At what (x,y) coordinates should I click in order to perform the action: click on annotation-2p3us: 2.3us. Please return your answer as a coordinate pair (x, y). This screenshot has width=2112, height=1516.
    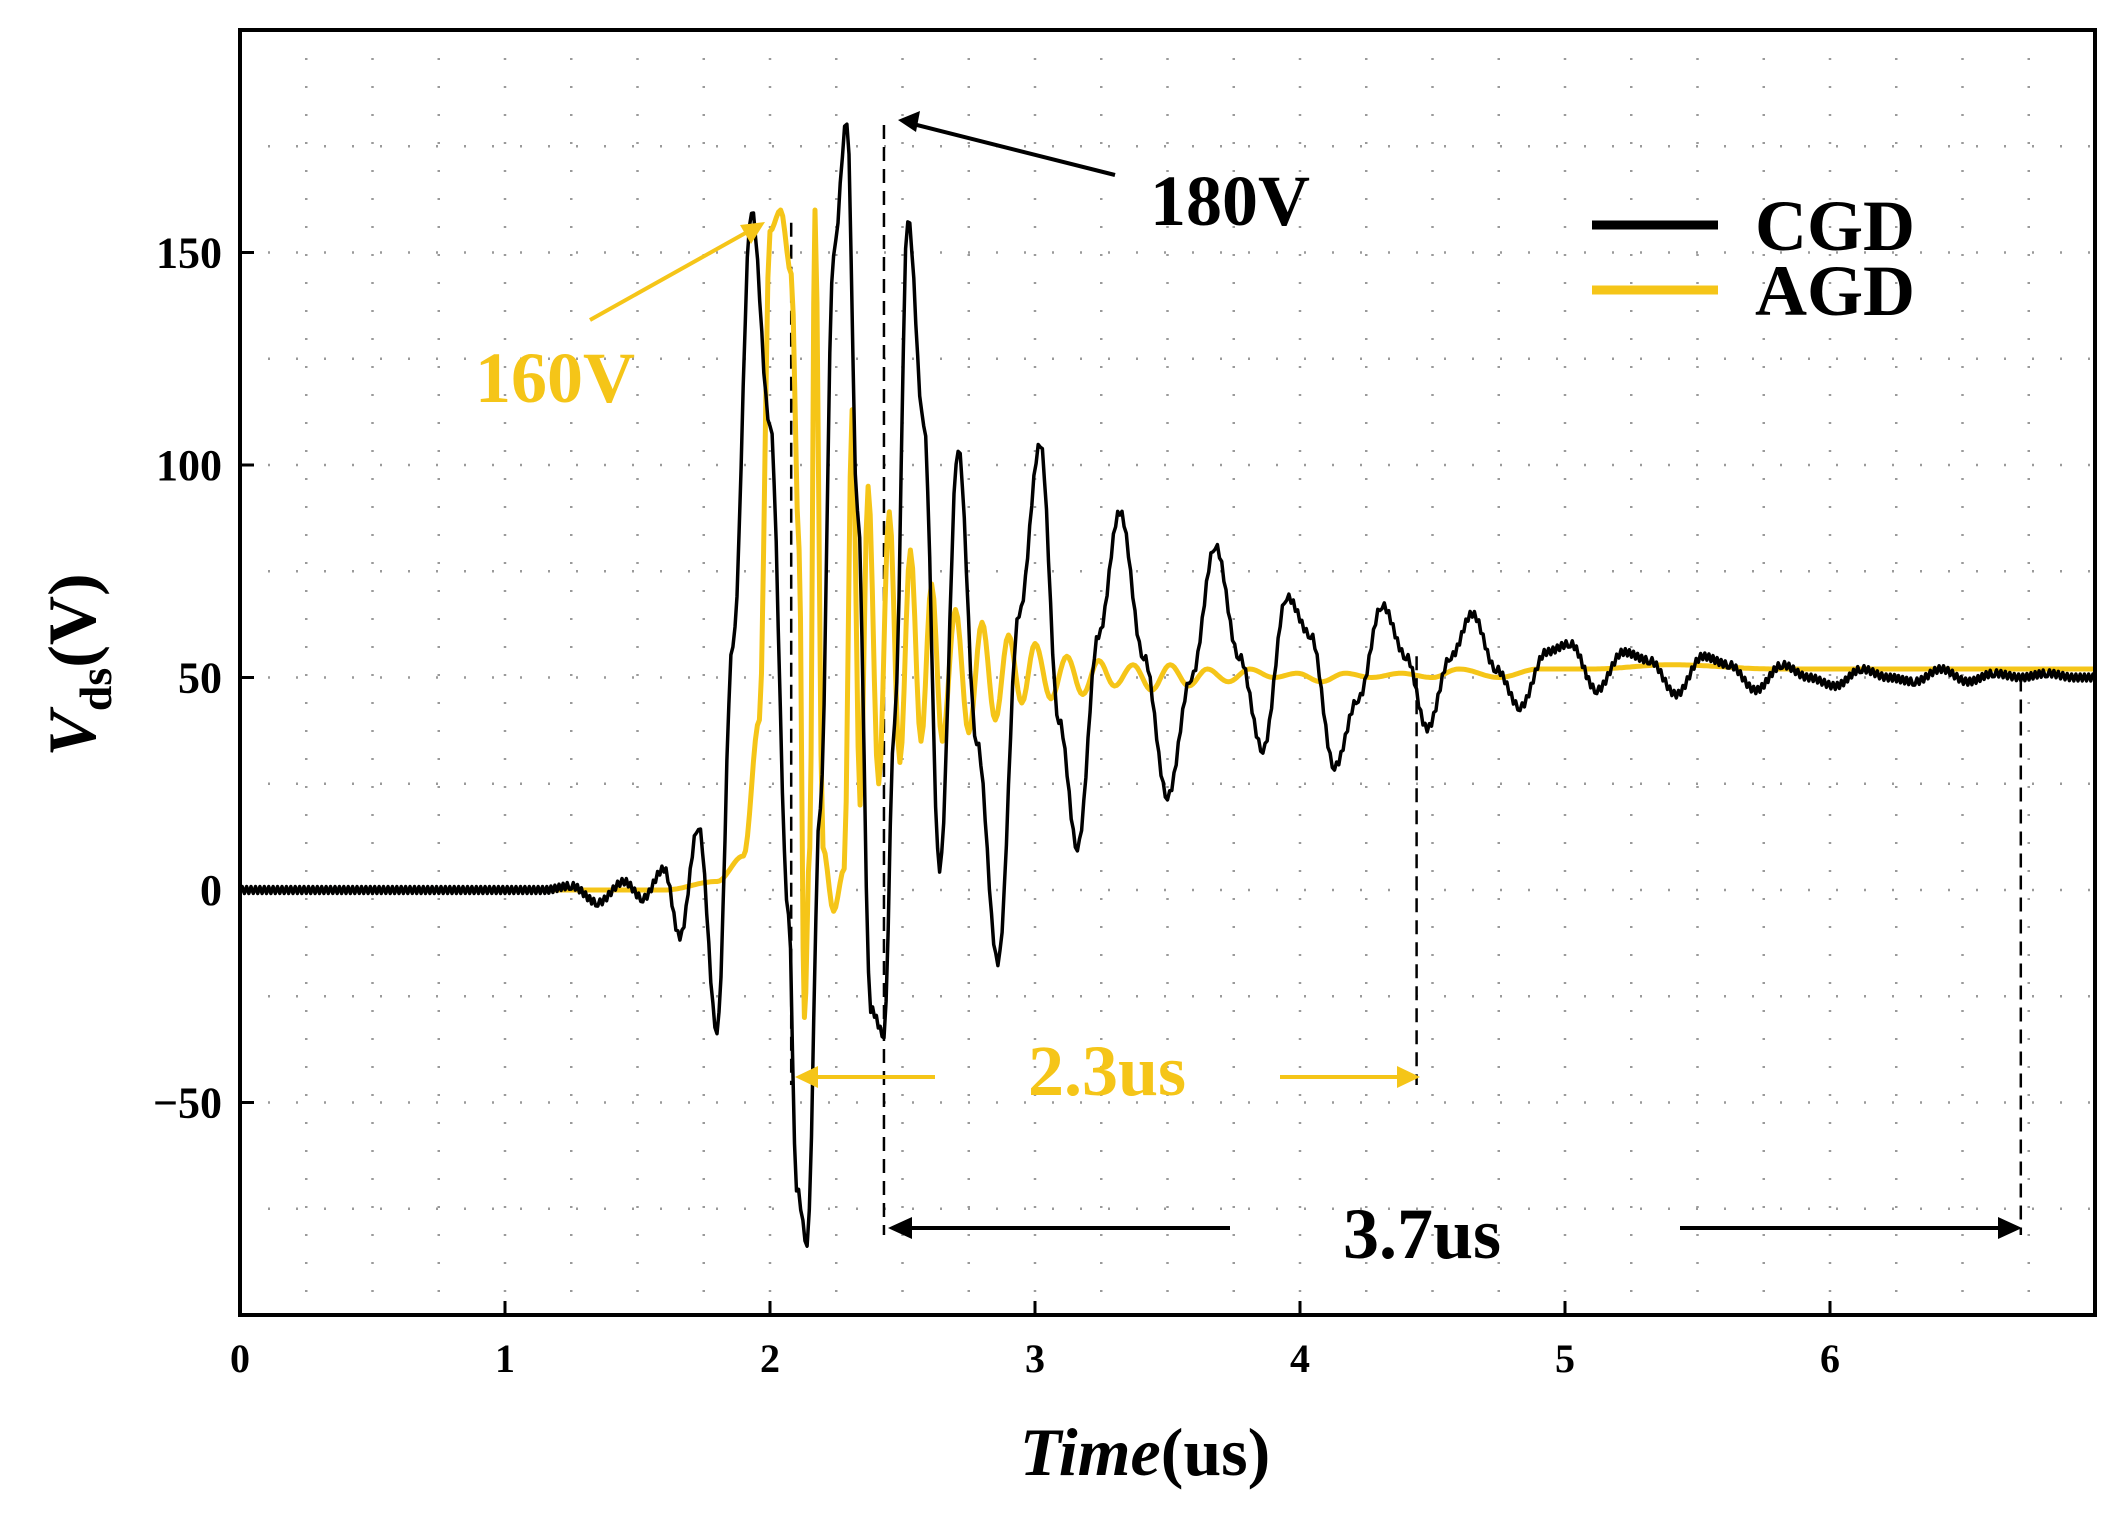
    Looking at the image, I should click on (1107, 1071).